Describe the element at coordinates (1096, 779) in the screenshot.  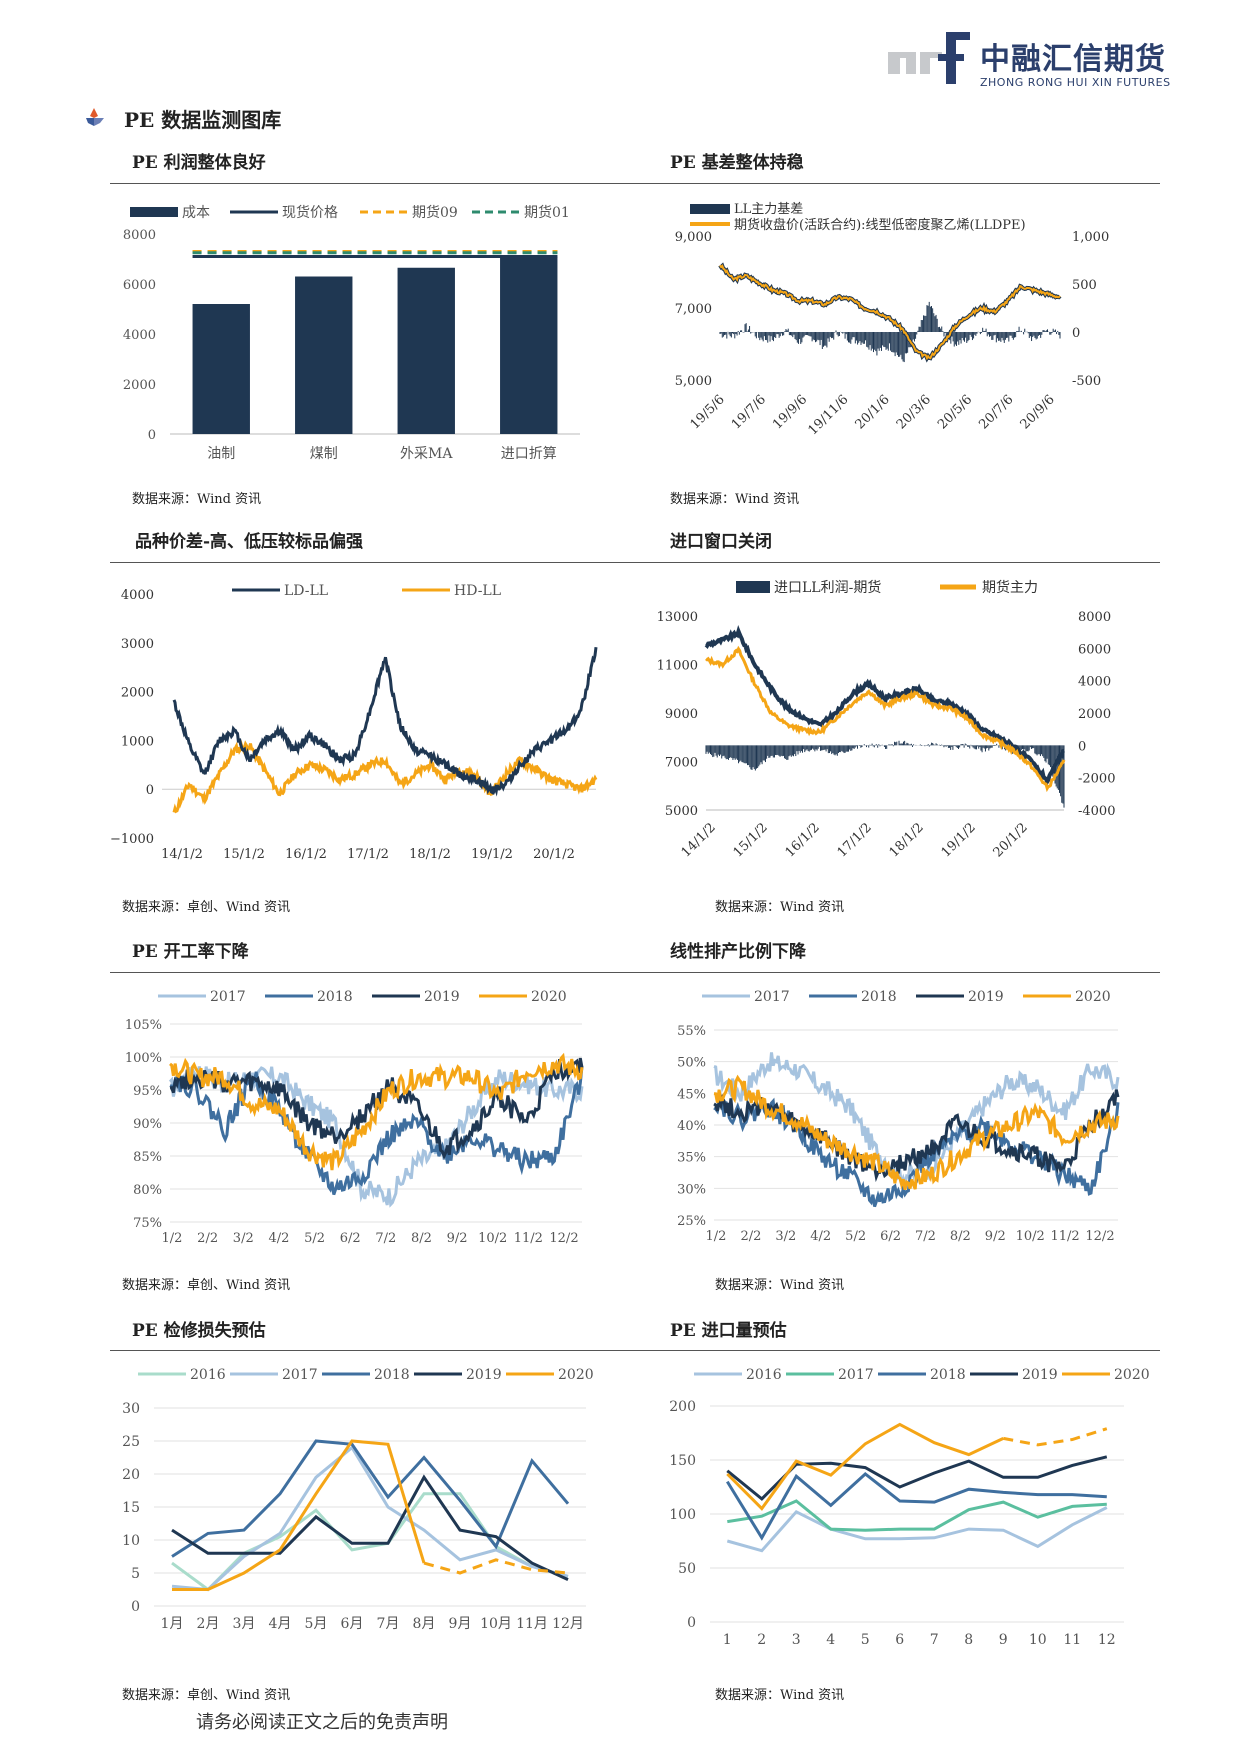
I see `y-right-tick-label: -2000` at that location.